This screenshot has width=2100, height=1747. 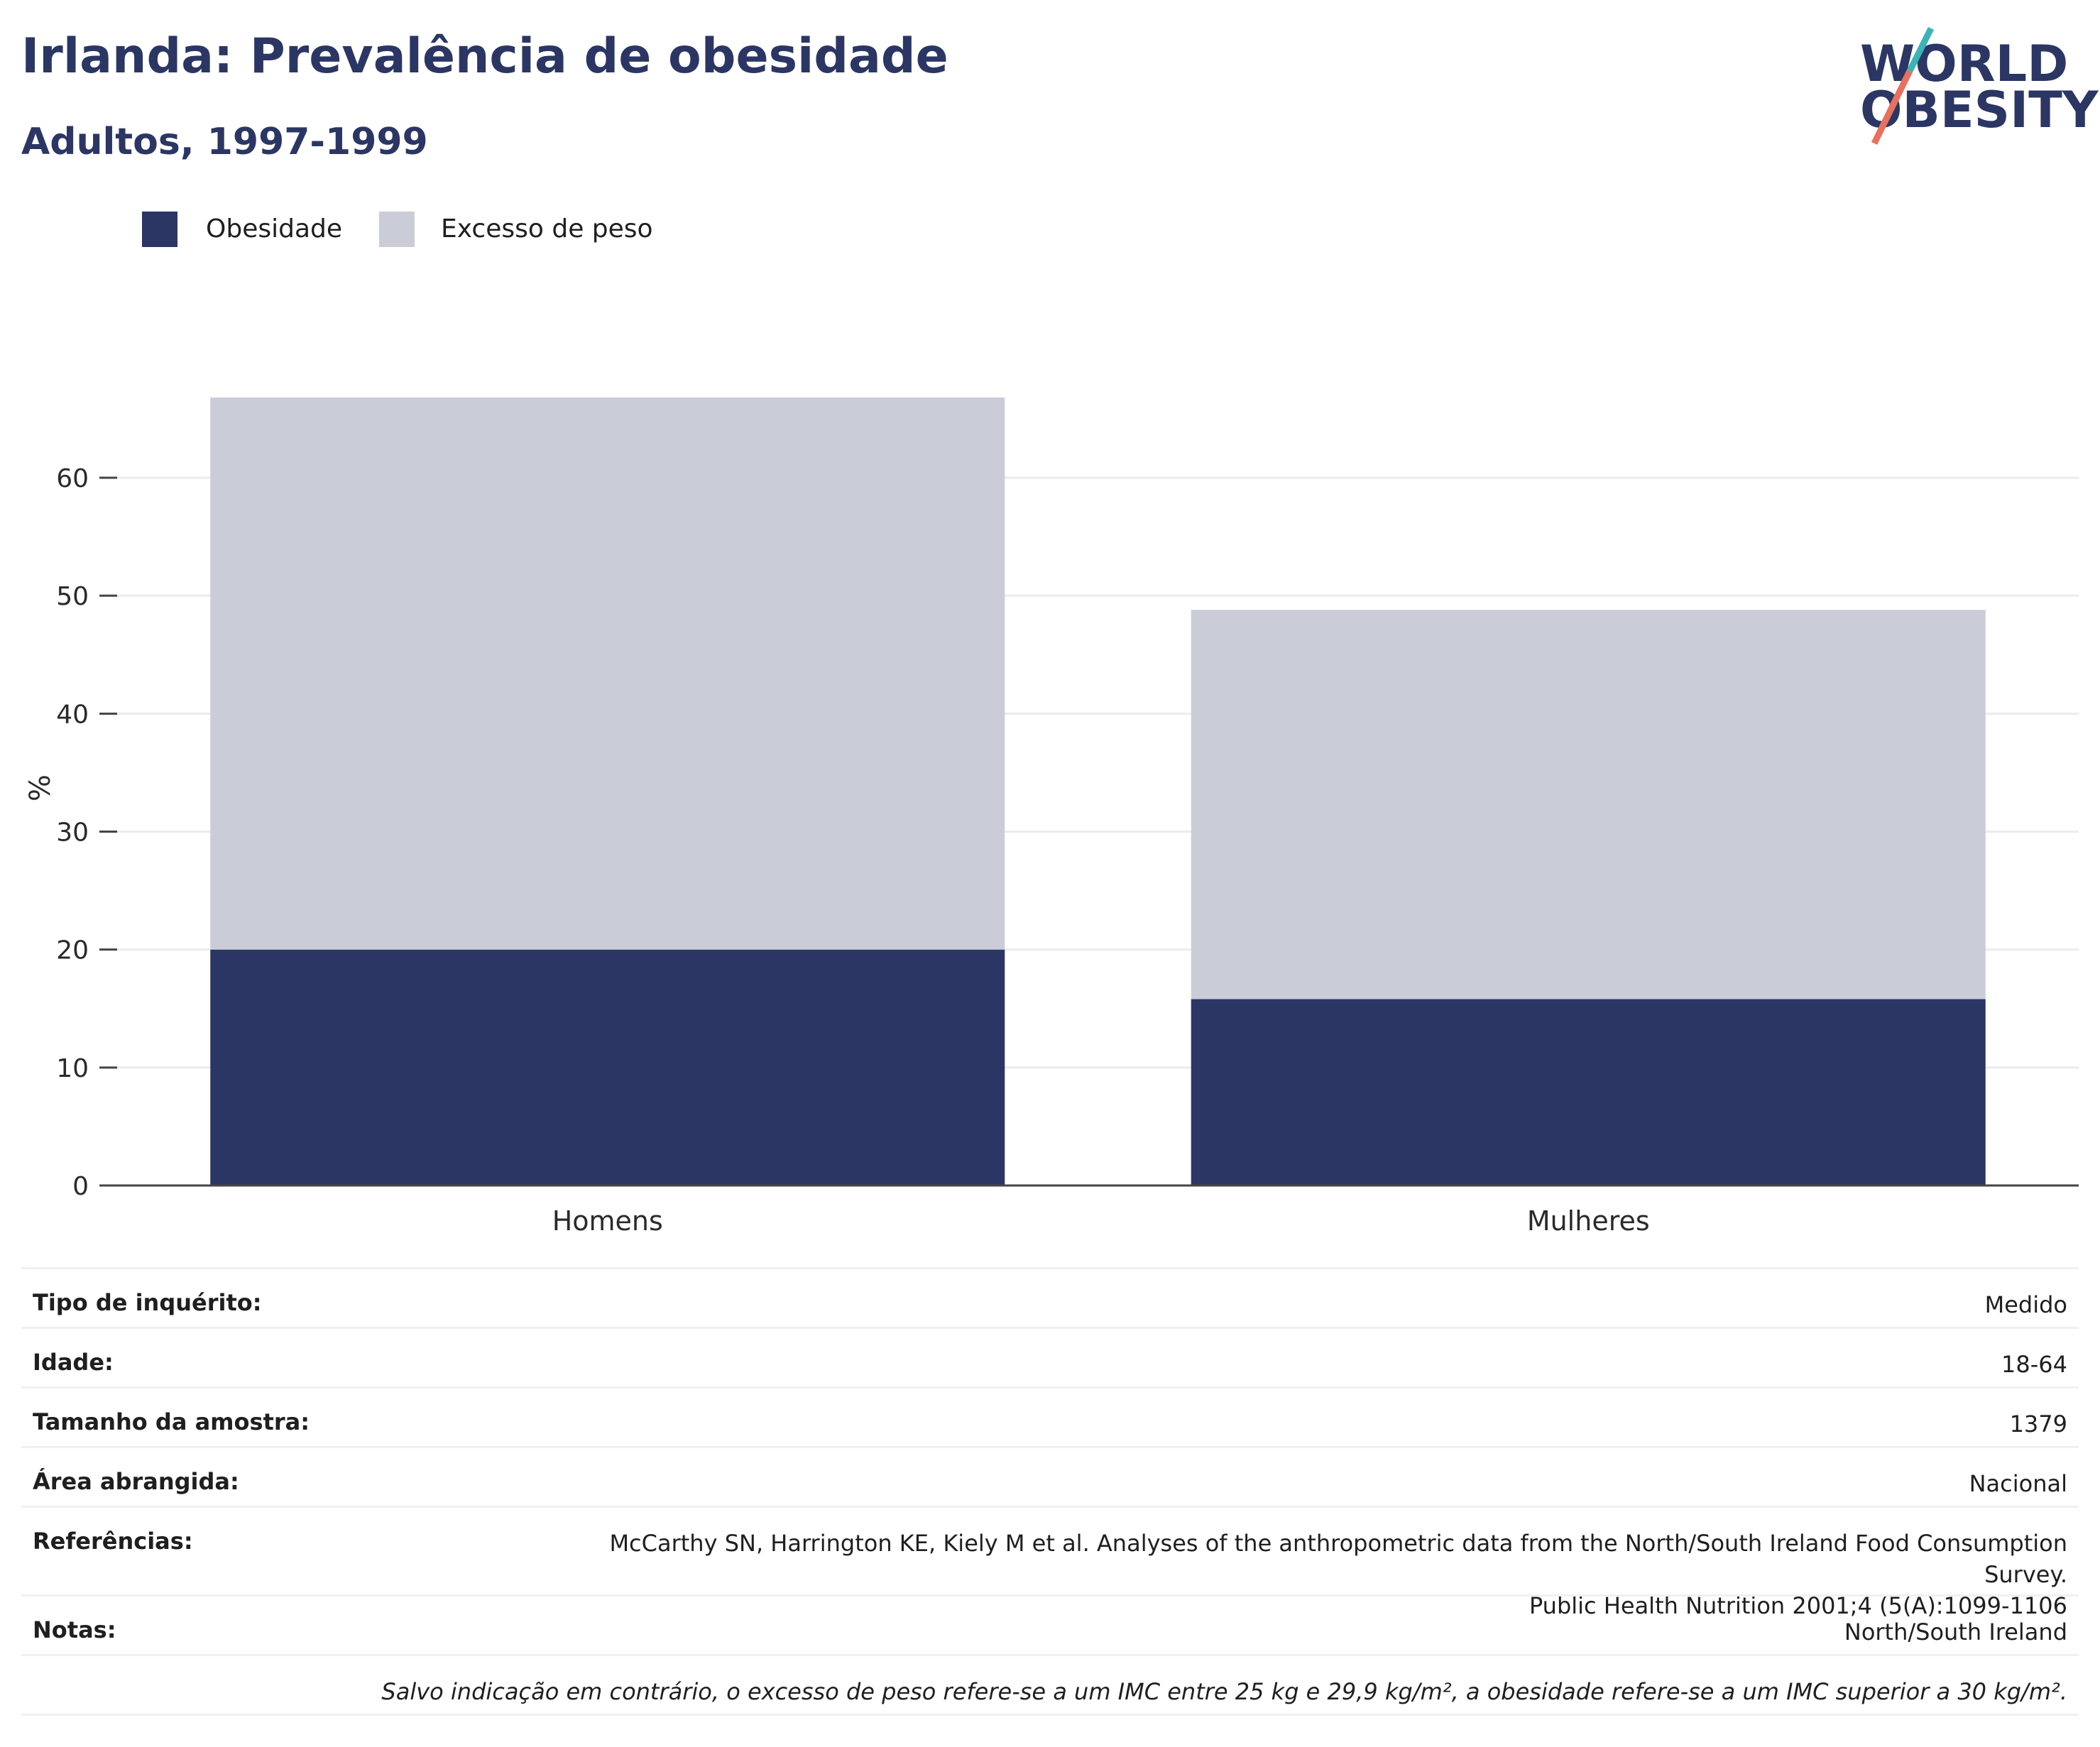 What do you see at coordinates (224, 142) in the screenshot?
I see `chart-subtitle: Adultos, 1997-1999` at bounding box center [224, 142].